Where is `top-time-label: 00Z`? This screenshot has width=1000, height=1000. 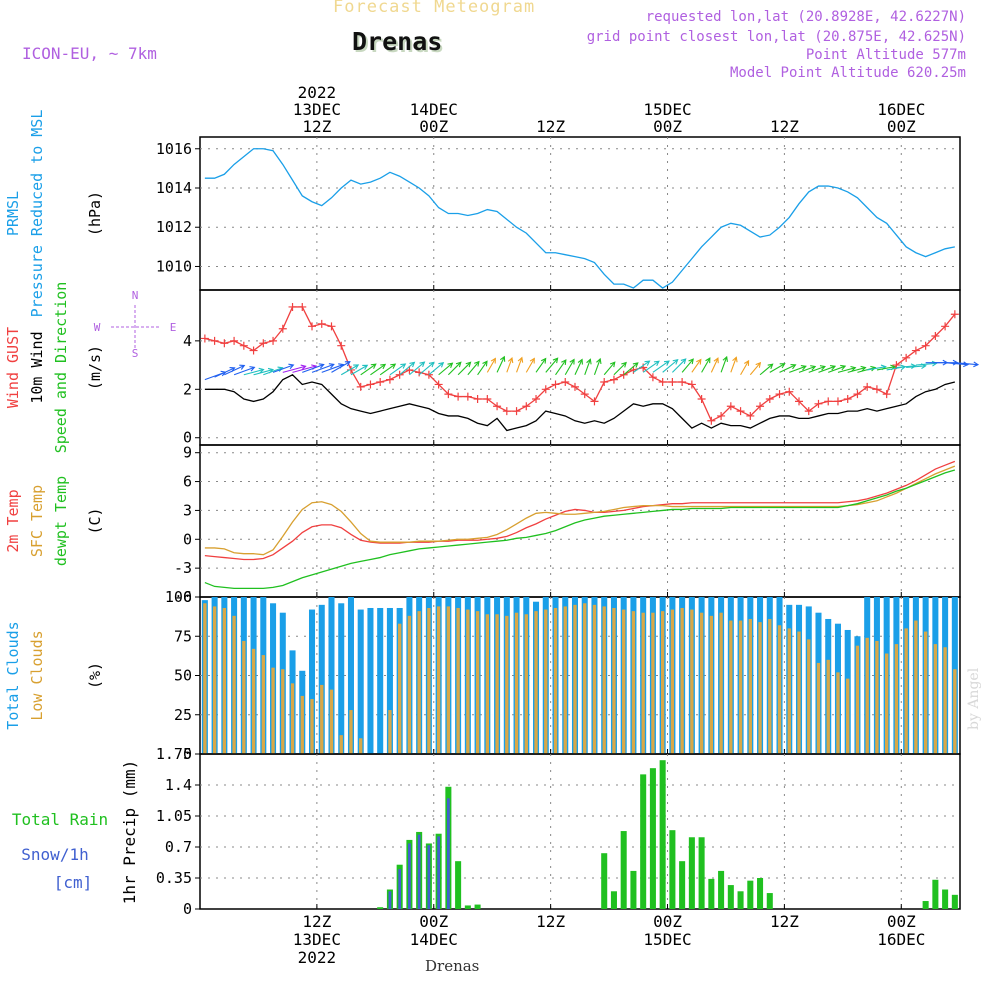
top-time-label: 00Z is located at coordinates (667, 126).